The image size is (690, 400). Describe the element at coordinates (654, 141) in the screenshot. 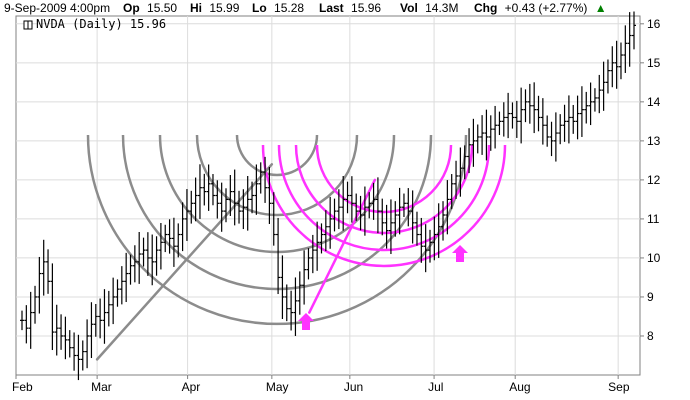

I see `y-tick-label: 13` at that location.